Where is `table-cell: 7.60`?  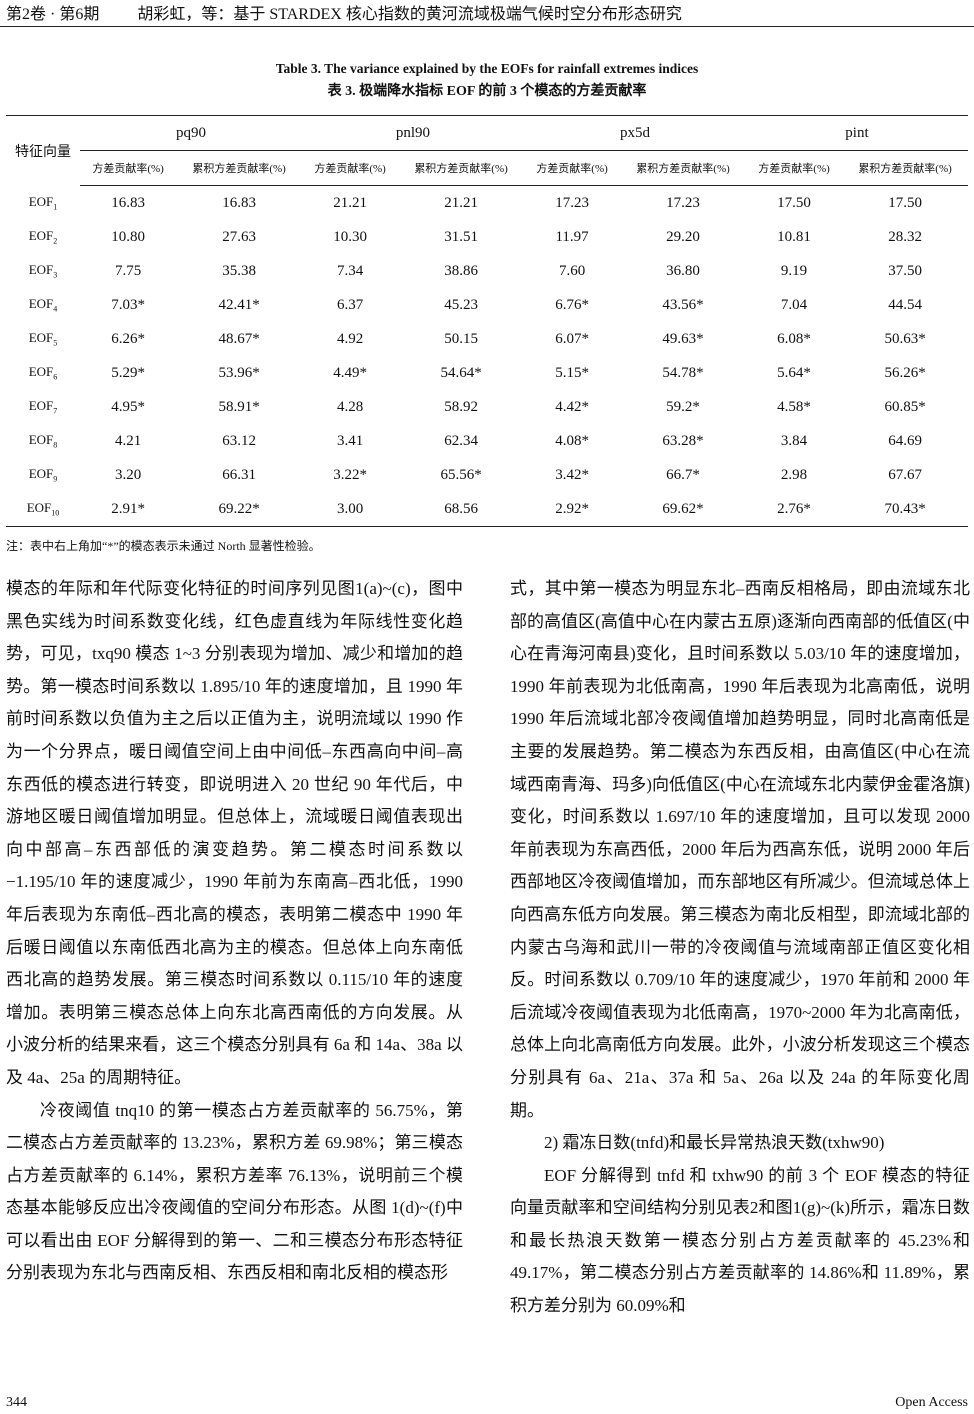
table-cell: 7.60 is located at coordinates (572, 270).